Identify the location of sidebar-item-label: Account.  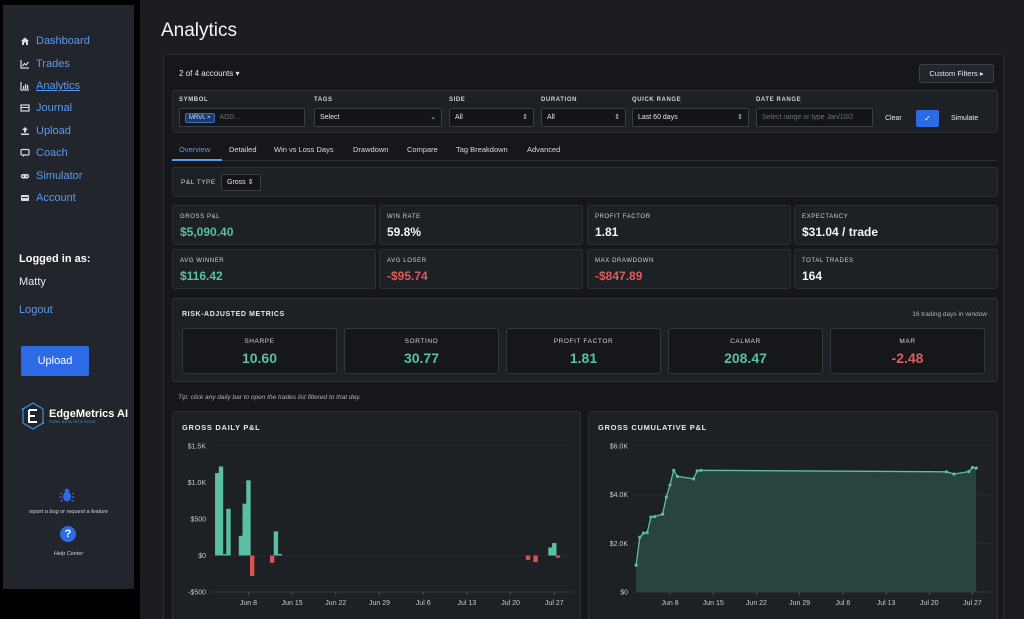
(56, 197).